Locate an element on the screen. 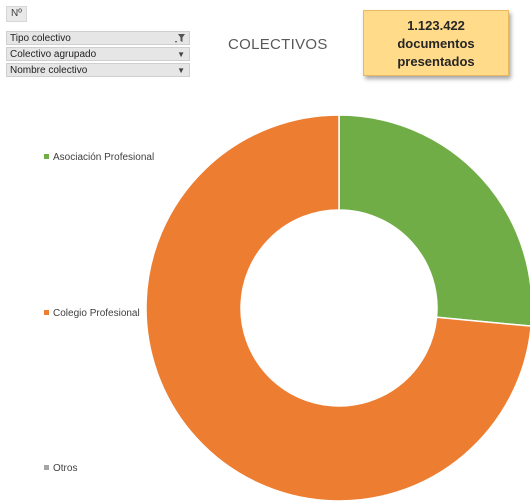 The width and height of the screenshot is (530, 502). legend-item-asociacion: Asociación Profesional is located at coordinates (99, 157).